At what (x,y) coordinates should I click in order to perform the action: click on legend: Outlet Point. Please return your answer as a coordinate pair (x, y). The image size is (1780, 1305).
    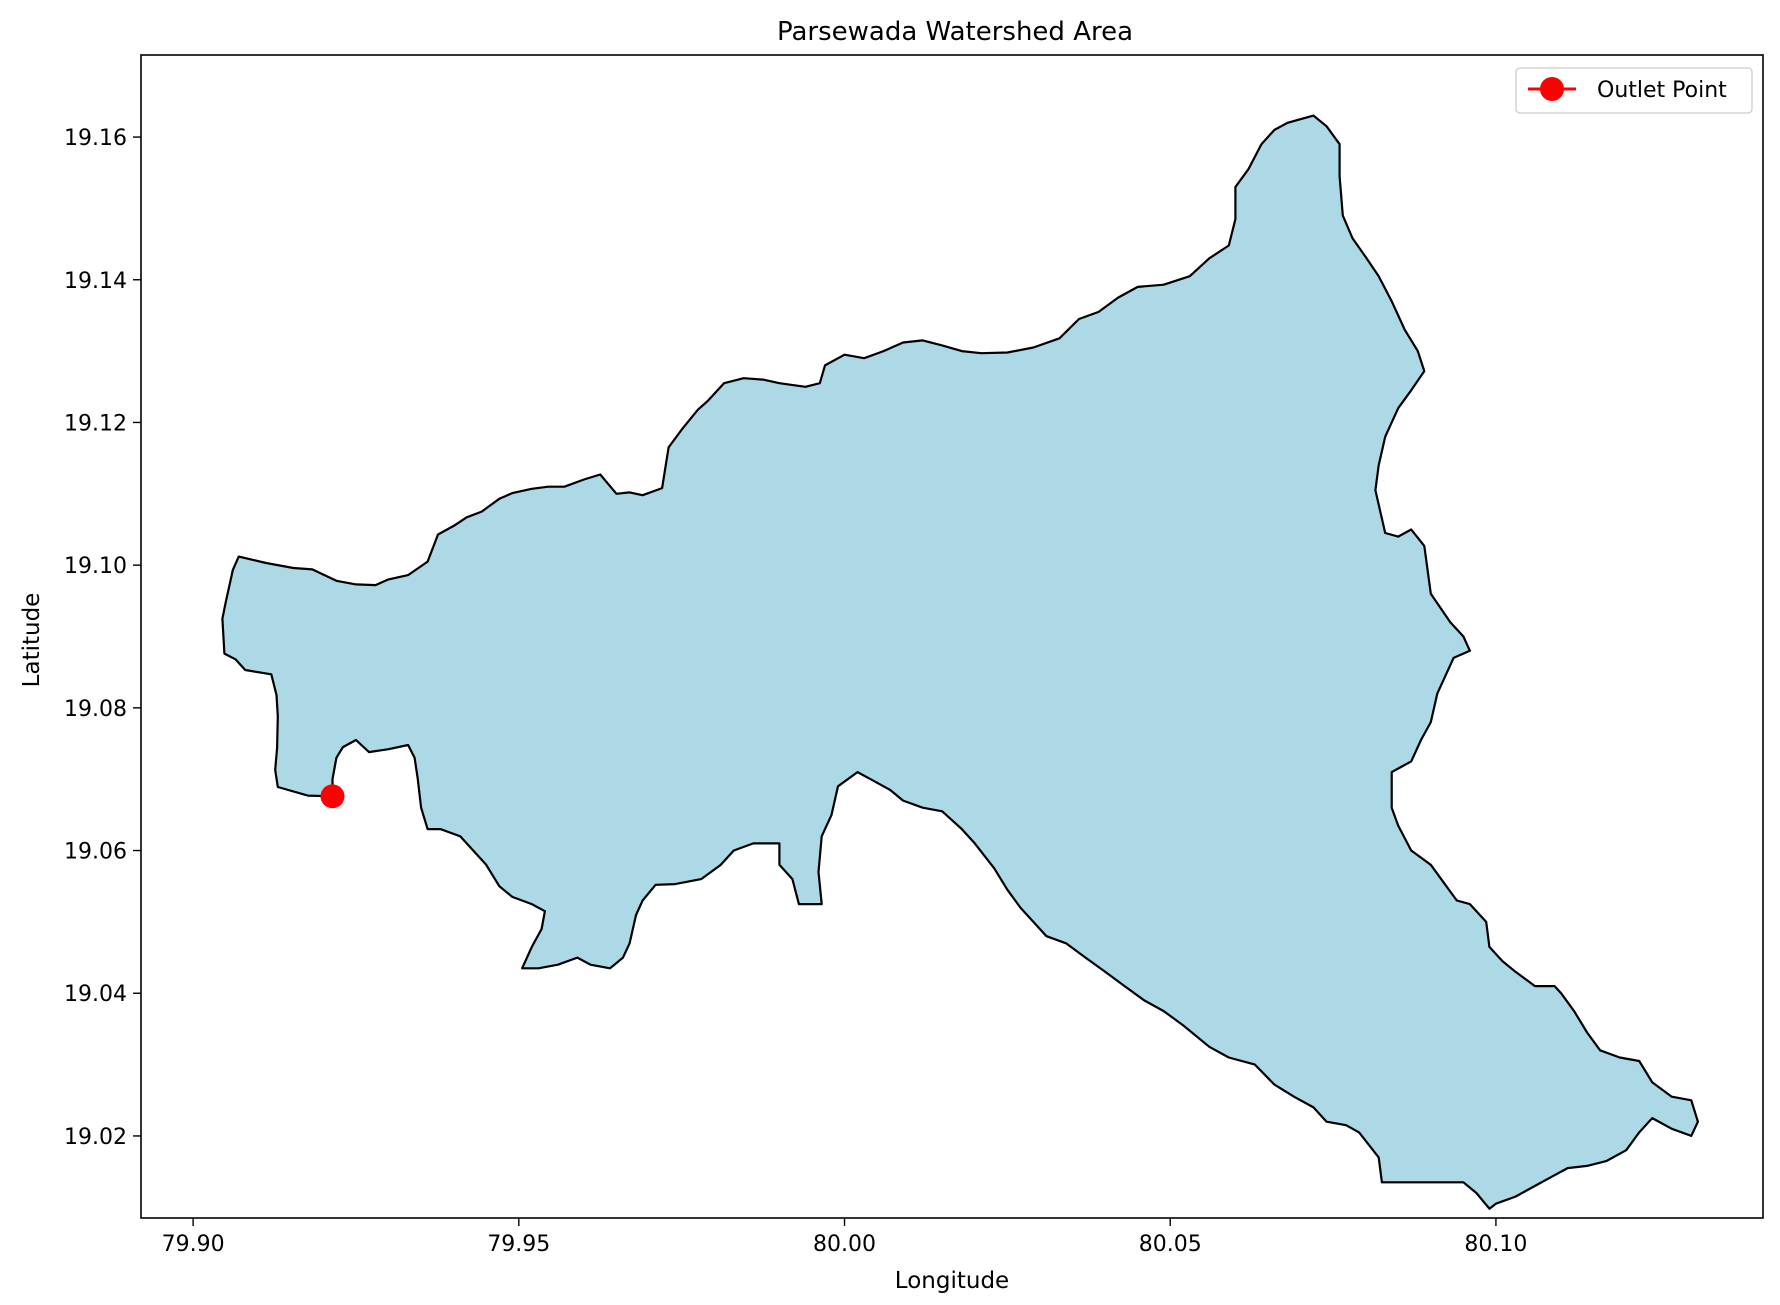
    Looking at the image, I should click on (1634, 90).